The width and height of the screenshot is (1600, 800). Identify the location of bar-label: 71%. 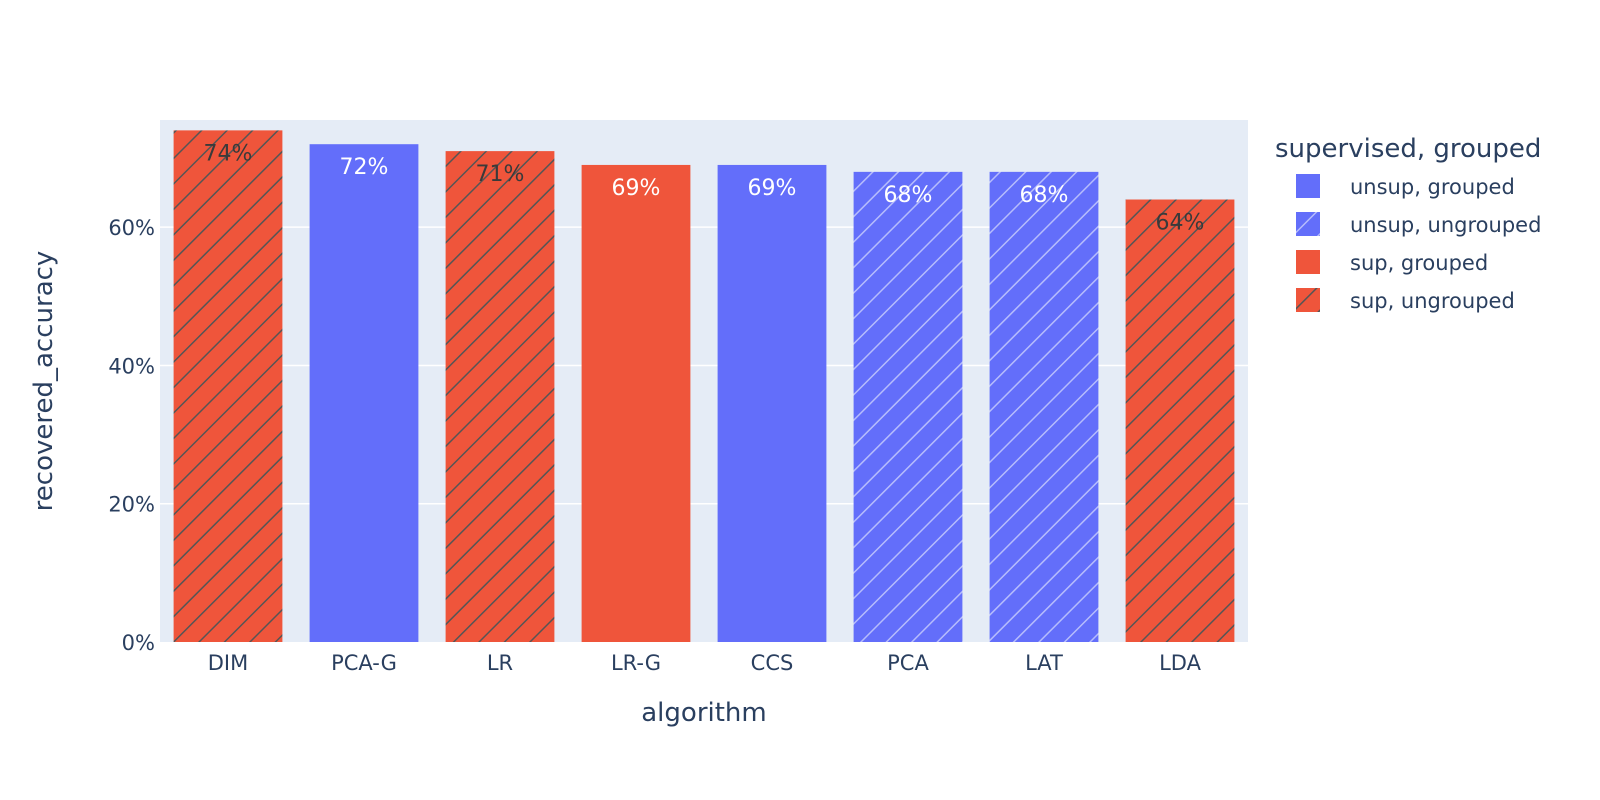
(500, 174).